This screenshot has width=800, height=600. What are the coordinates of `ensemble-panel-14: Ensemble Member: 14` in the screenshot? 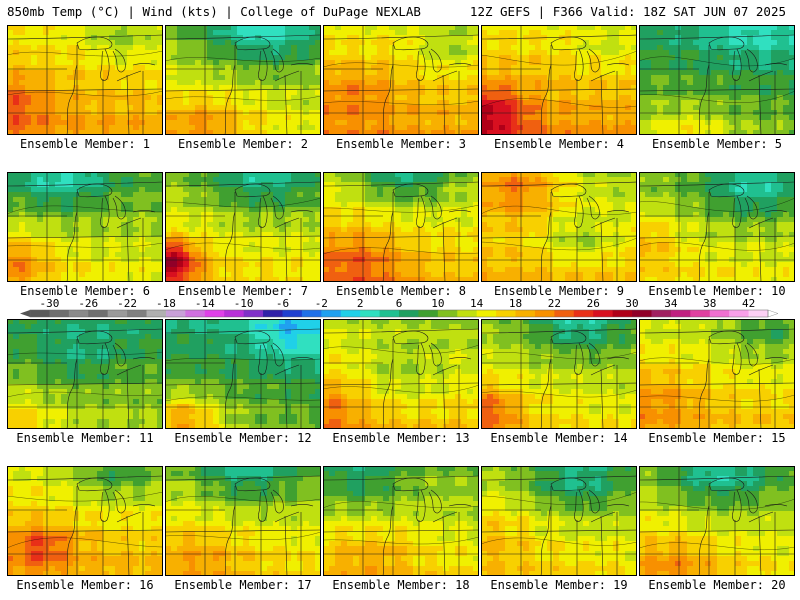 It's located at (559, 385).